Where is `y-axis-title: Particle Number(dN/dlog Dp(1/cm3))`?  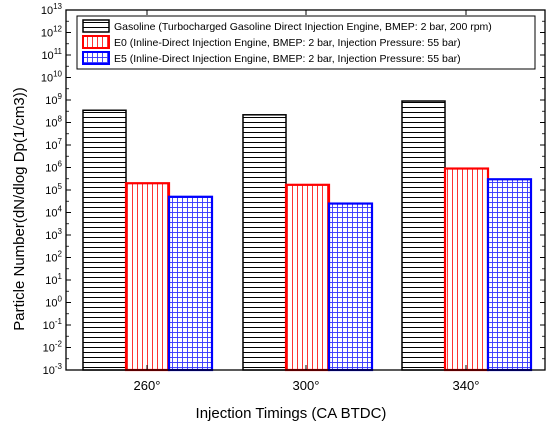 y-axis-title: Particle Number(dN/dlog Dp(1/cm3)) is located at coordinates (19, 208).